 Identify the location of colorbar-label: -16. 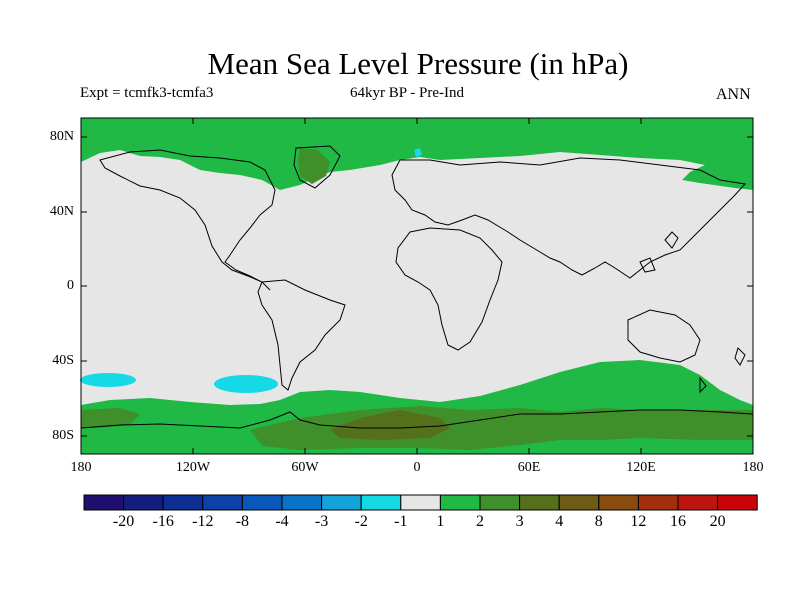
(163, 521).